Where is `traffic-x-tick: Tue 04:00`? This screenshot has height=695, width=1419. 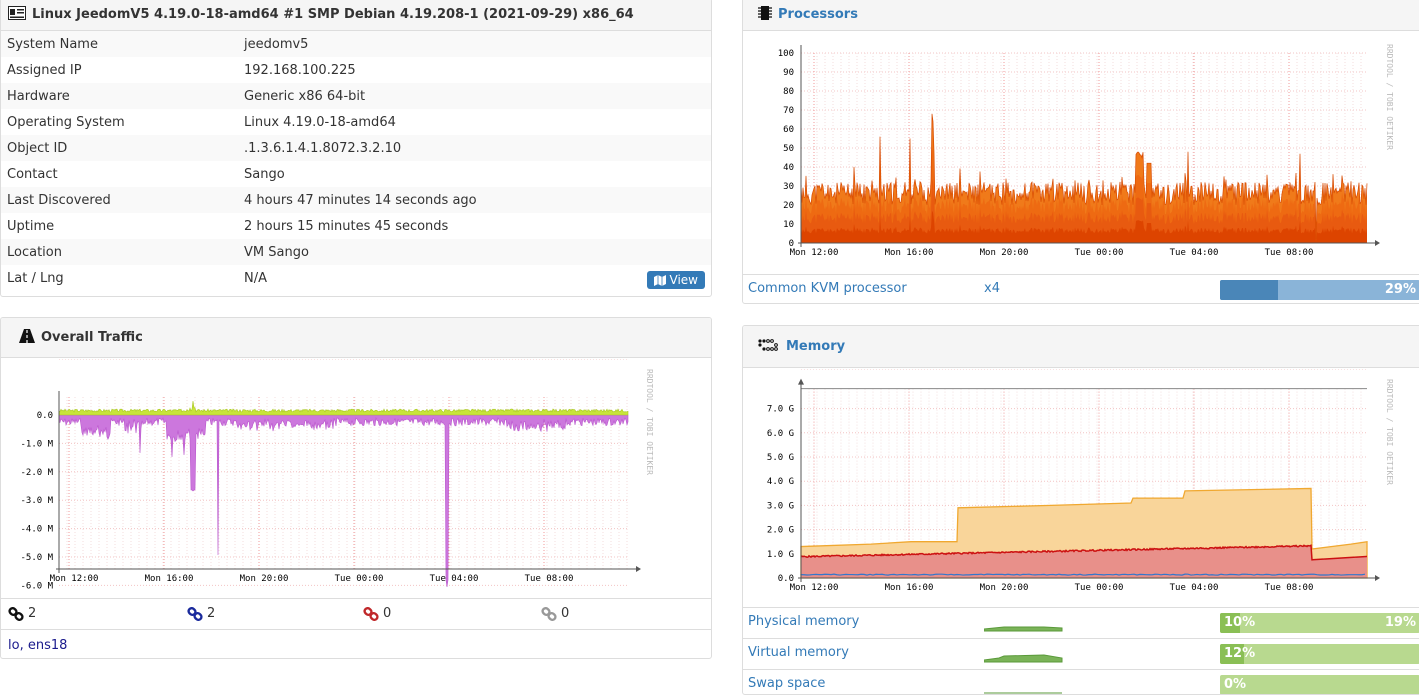
traffic-x-tick: Tue 04:00 is located at coordinates (454, 579).